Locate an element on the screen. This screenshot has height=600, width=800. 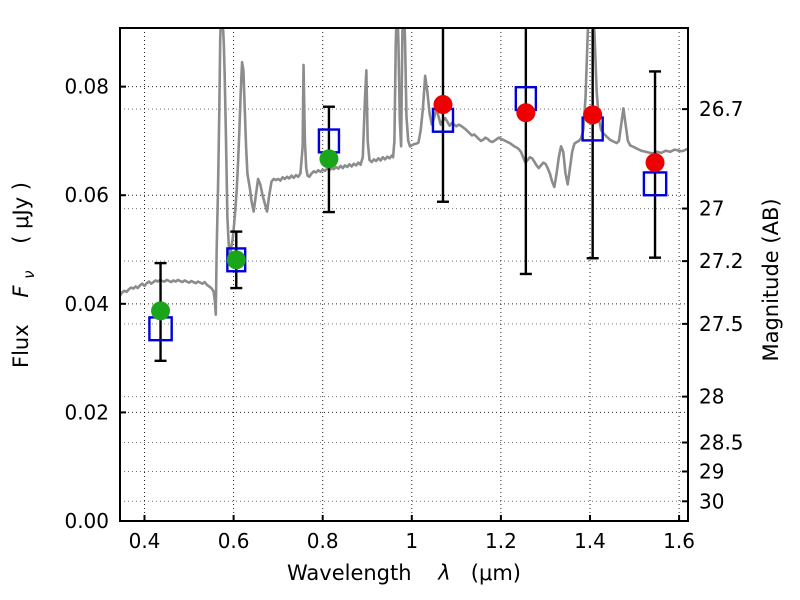
x-axis-units: (μm) is located at coordinates (496, 573).